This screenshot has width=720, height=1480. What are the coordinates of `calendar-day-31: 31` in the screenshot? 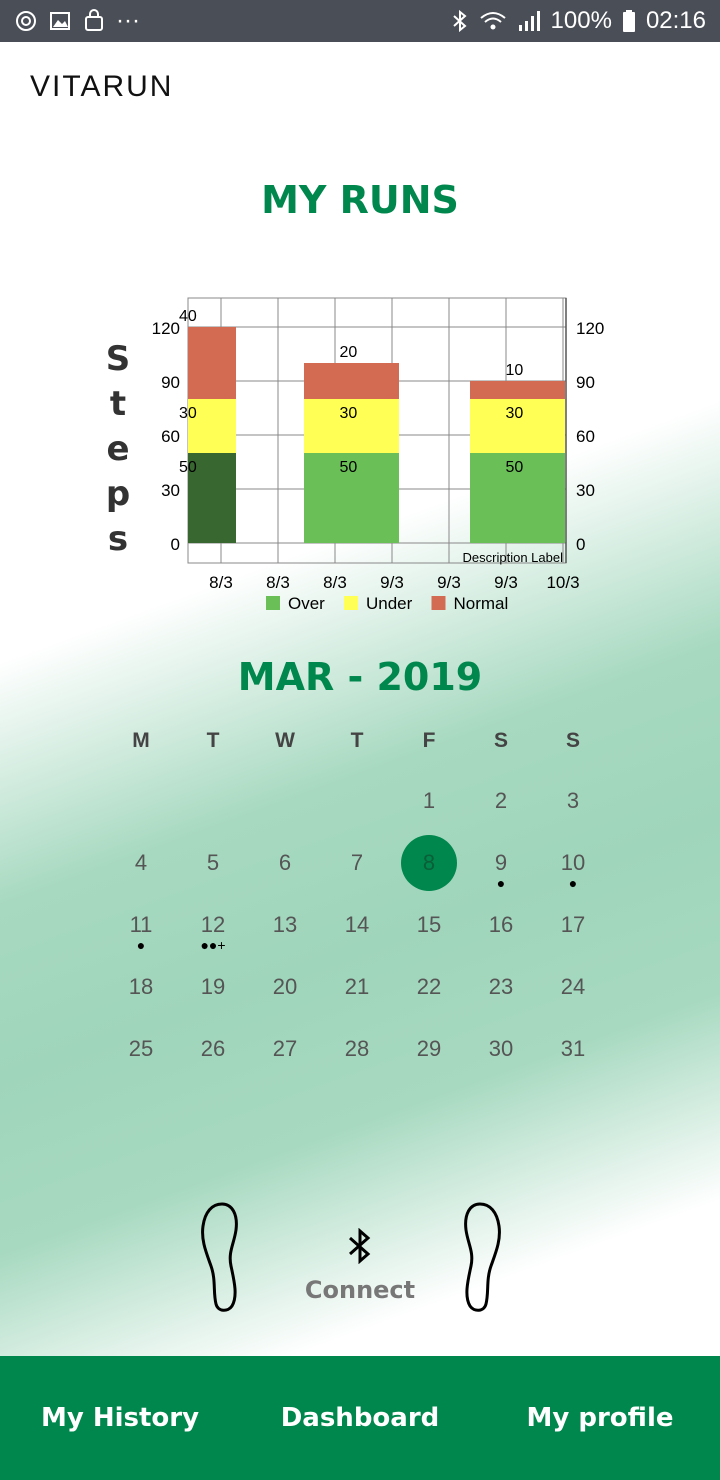 It's located at (573, 1049).